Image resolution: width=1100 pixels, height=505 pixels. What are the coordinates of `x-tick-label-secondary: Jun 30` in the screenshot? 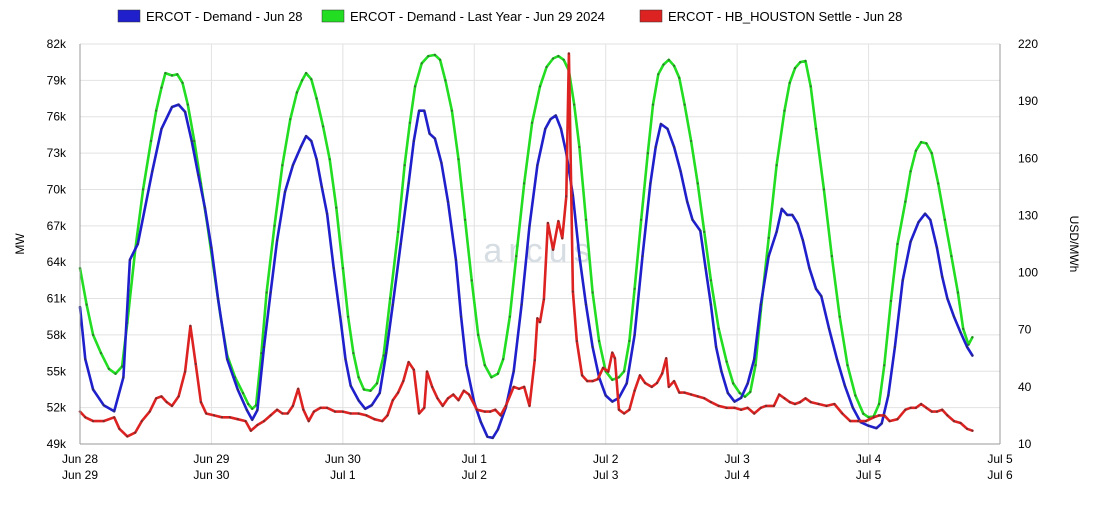 It's located at (211, 475).